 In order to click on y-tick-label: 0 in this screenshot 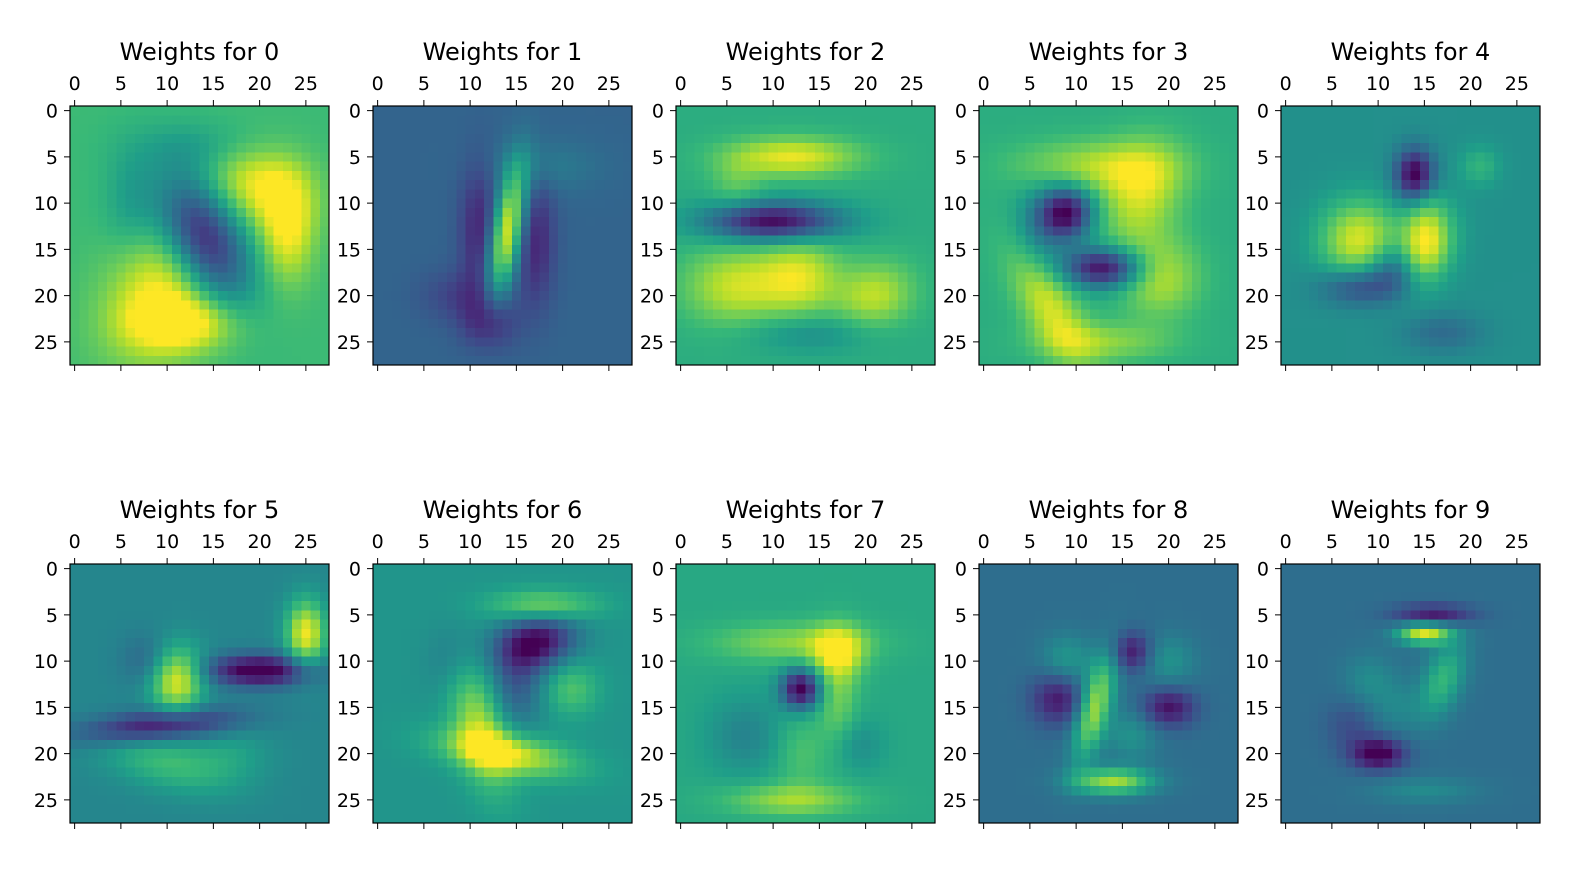, I will do `click(52, 112)`.